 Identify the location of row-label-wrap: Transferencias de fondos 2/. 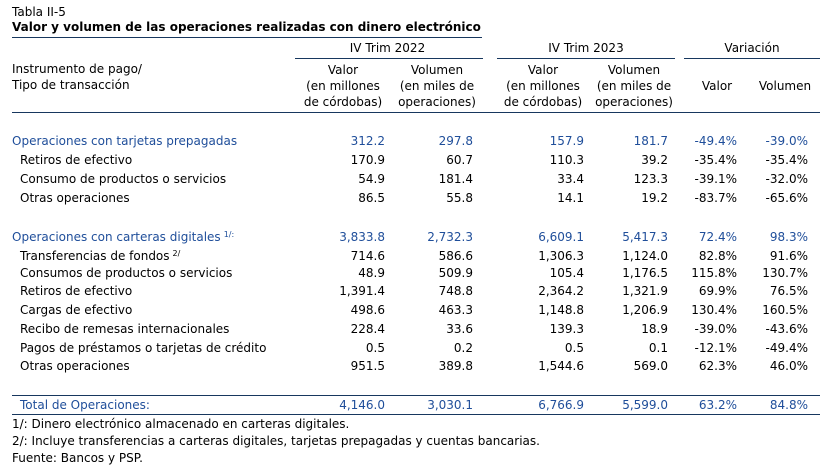
(100, 256).